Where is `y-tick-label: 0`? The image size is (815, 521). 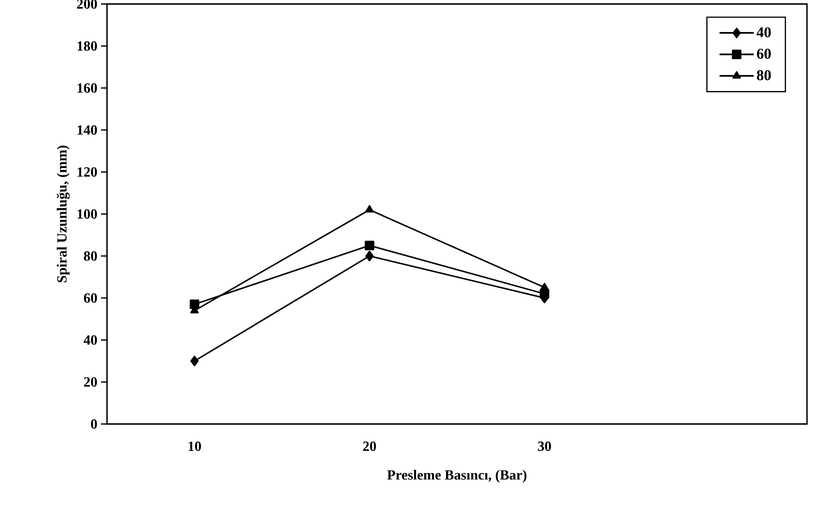
y-tick-label: 0 is located at coordinates (94, 424).